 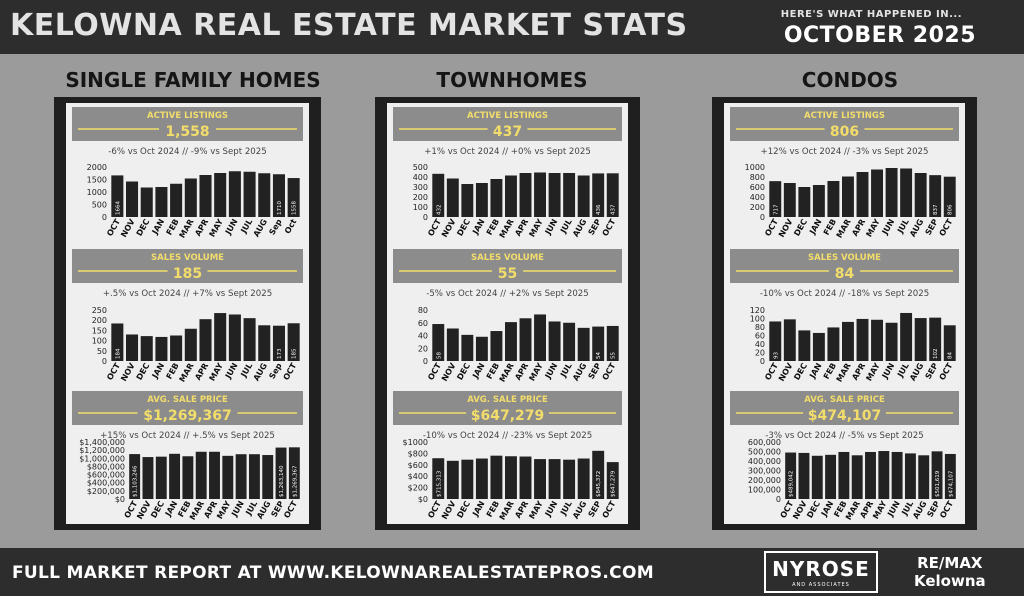 What do you see at coordinates (936, 209) in the screenshot?
I see `data-label: 837` at bounding box center [936, 209].